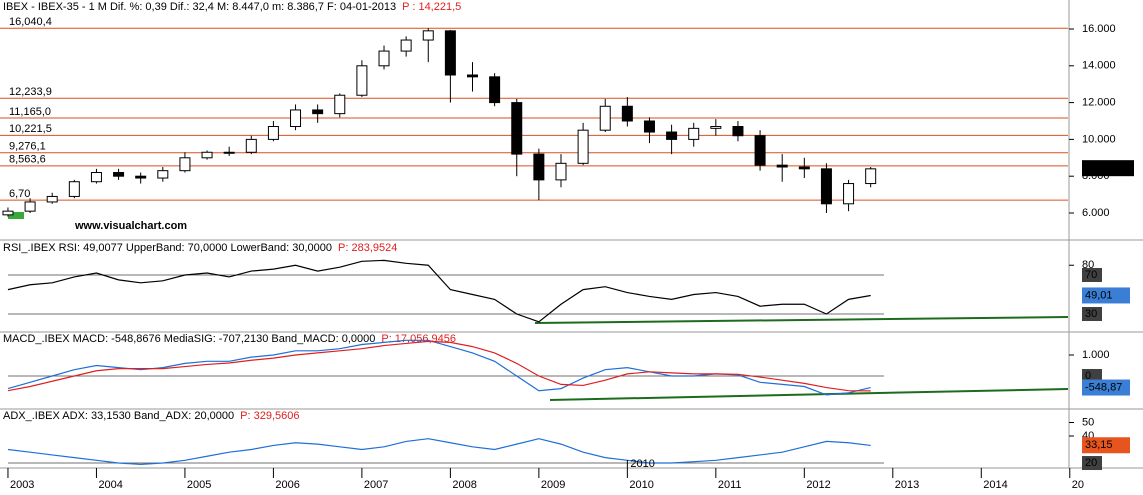 The width and height of the screenshot is (1143, 495). I want to click on current-label: 33,15, so click(1099, 445).